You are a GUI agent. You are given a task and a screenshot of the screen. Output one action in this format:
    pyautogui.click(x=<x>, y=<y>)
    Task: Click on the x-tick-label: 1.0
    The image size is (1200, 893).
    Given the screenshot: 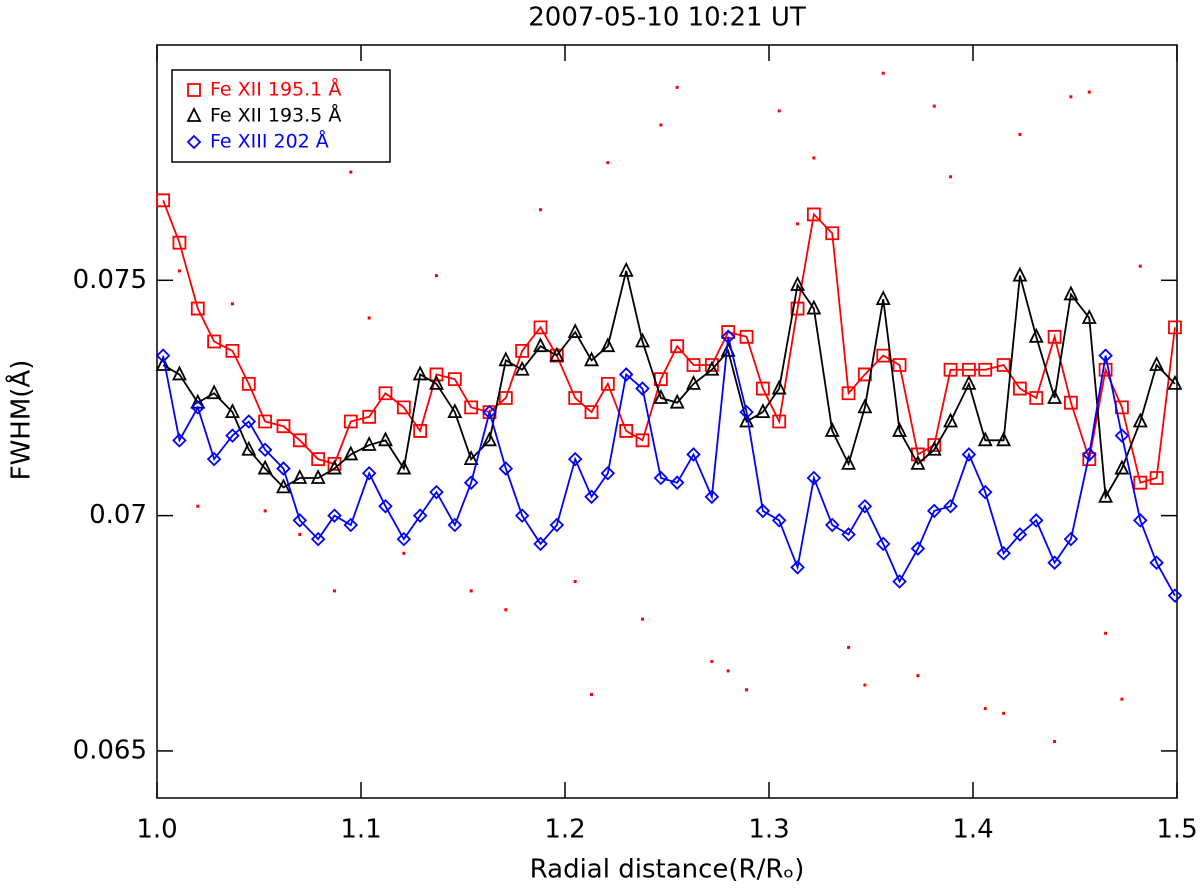 What is the action you would take?
    pyautogui.click(x=156, y=830)
    